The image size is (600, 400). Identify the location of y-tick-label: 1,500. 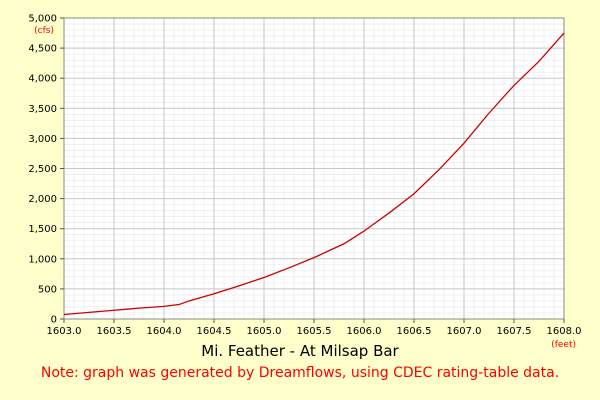
(42, 229).